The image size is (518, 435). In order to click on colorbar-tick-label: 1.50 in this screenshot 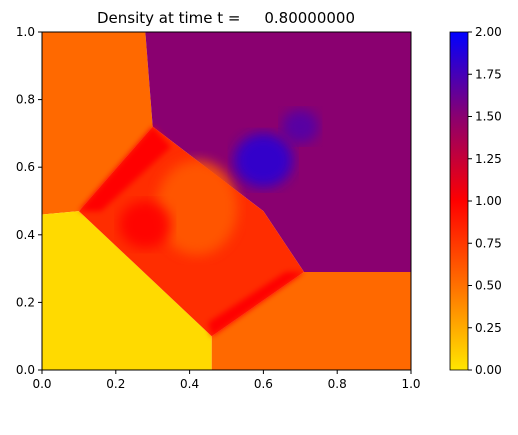, I will do `click(488, 117)`.